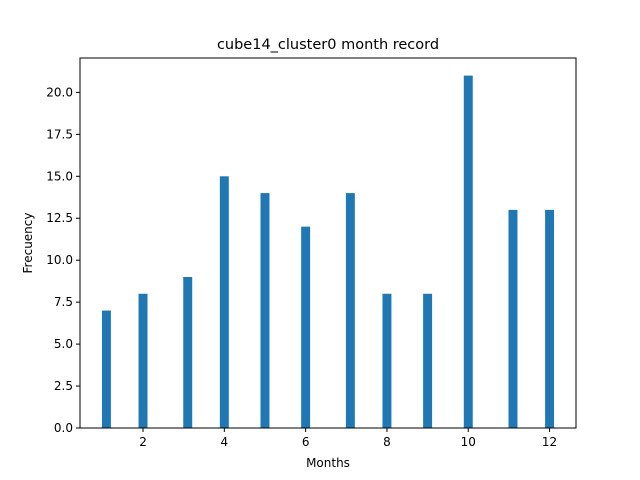  Describe the element at coordinates (225, 442) in the screenshot. I see `x-tick-label: 4` at that location.